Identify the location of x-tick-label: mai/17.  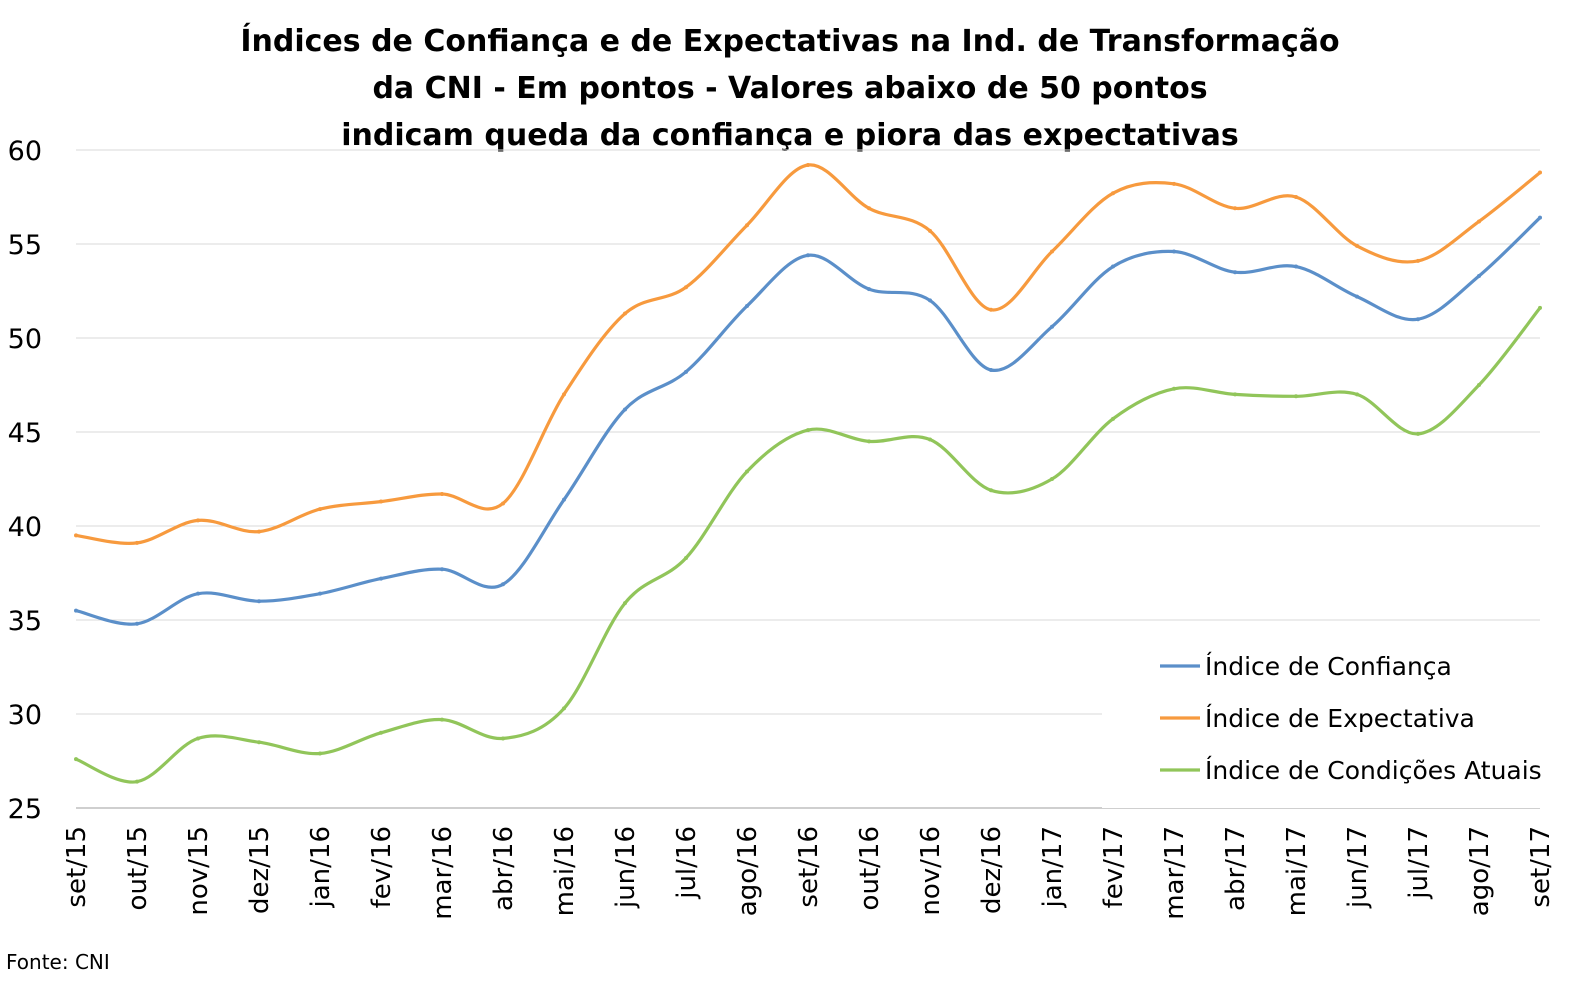
(1297, 871).